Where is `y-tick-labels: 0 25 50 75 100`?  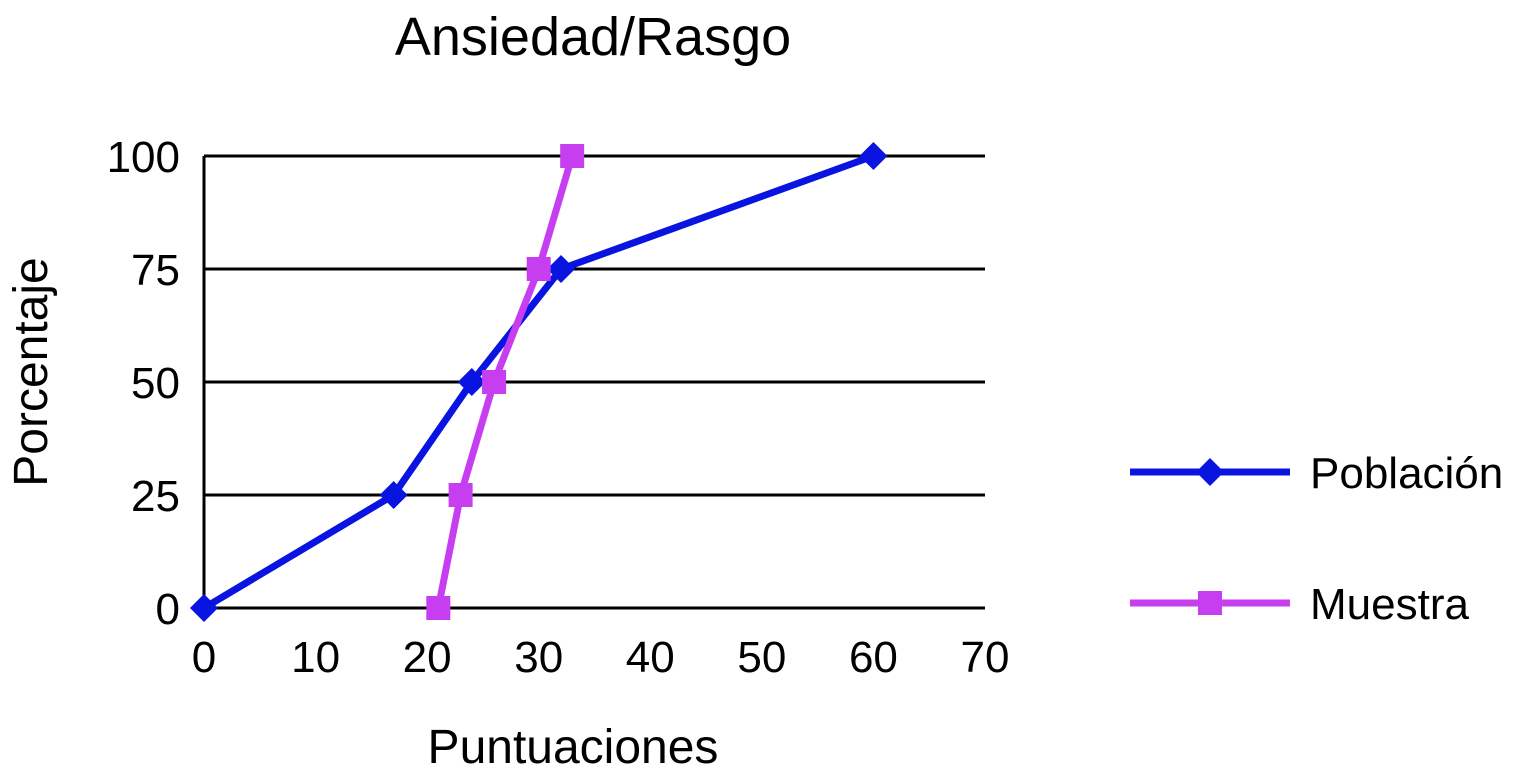 y-tick-labels: 0 25 50 75 100 is located at coordinates (143, 383).